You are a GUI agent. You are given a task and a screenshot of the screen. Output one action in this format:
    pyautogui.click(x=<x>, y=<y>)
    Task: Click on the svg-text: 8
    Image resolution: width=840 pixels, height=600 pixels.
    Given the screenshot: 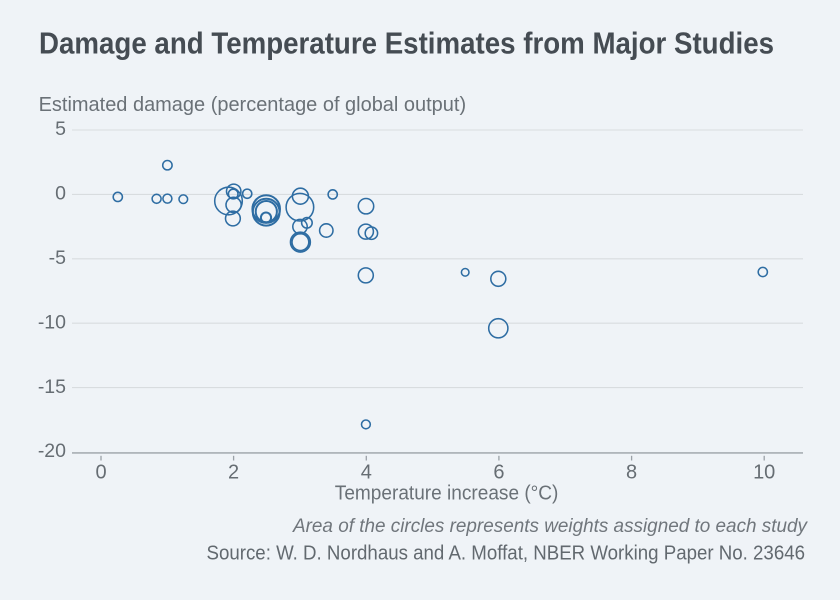 What is the action you would take?
    pyautogui.click(x=631, y=473)
    